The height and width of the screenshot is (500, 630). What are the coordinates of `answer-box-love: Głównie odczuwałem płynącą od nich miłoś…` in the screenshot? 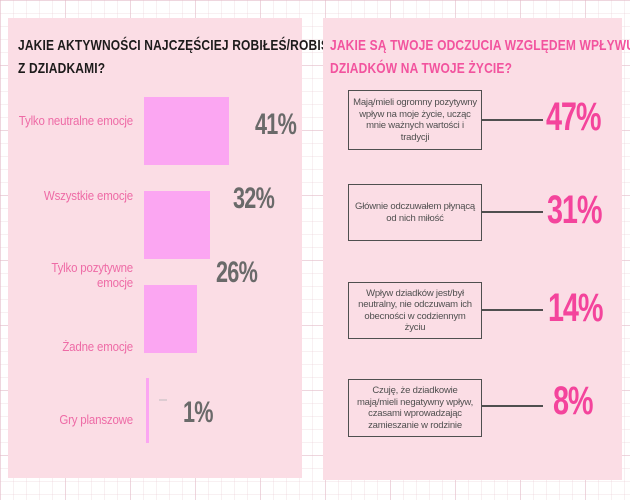 It's located at (415, 212).